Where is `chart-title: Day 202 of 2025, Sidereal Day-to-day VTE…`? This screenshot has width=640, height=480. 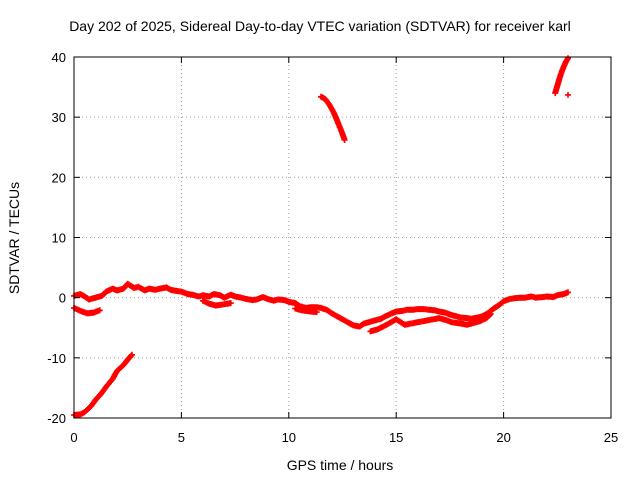
chart-title: Day 202 of 2025, Sidereal Day-to-day VTE… is located at coordinates (320, 26).